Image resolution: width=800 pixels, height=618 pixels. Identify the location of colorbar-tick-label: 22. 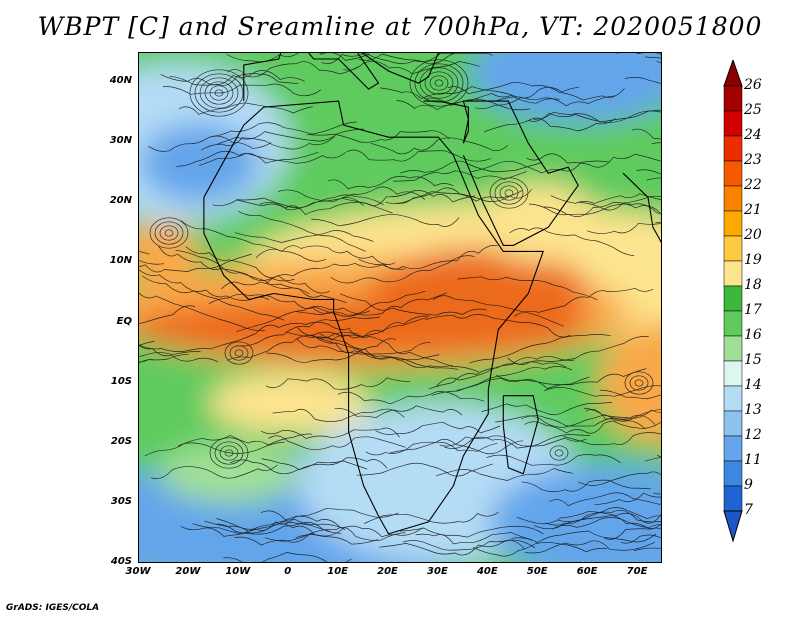
(753, 185).